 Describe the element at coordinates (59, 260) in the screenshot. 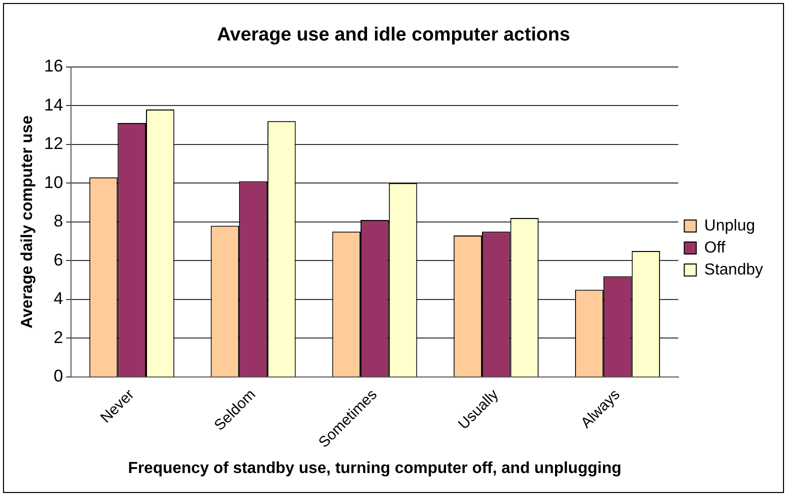

I see `y-tick-label: 6` at that location.